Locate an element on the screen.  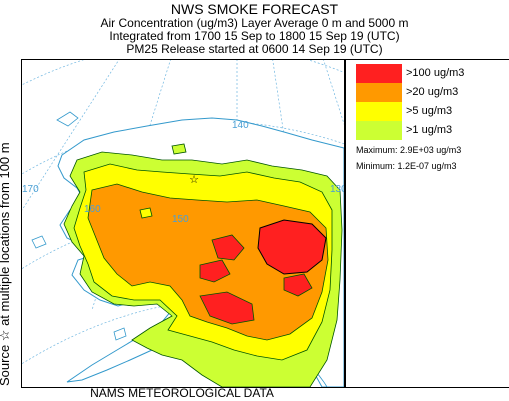
legend-item-gt5: >5 ug/m3 is located at coordinates (430, 111).